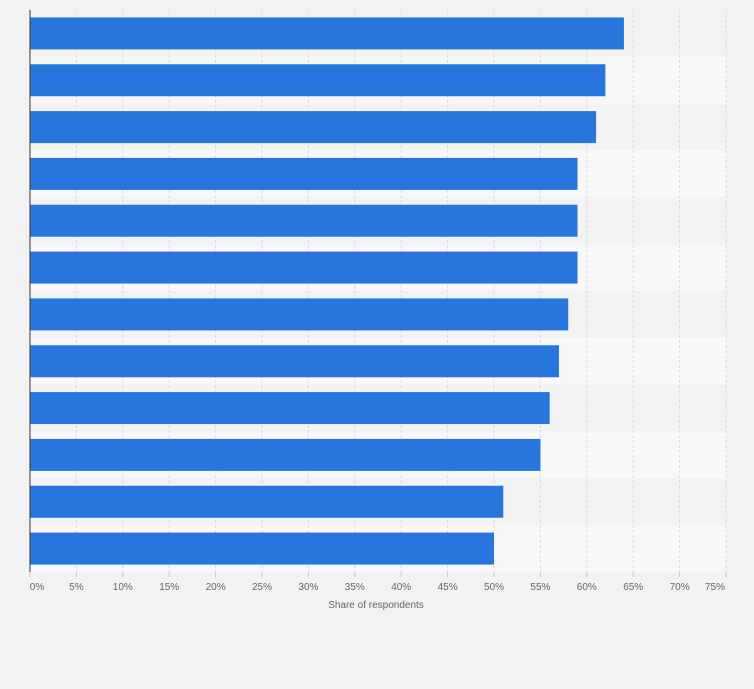 The image size is (754, 689). Describe the element at coordinates (587, 587) in the screenshot. I see `x-tick-label: 60%` at that location.